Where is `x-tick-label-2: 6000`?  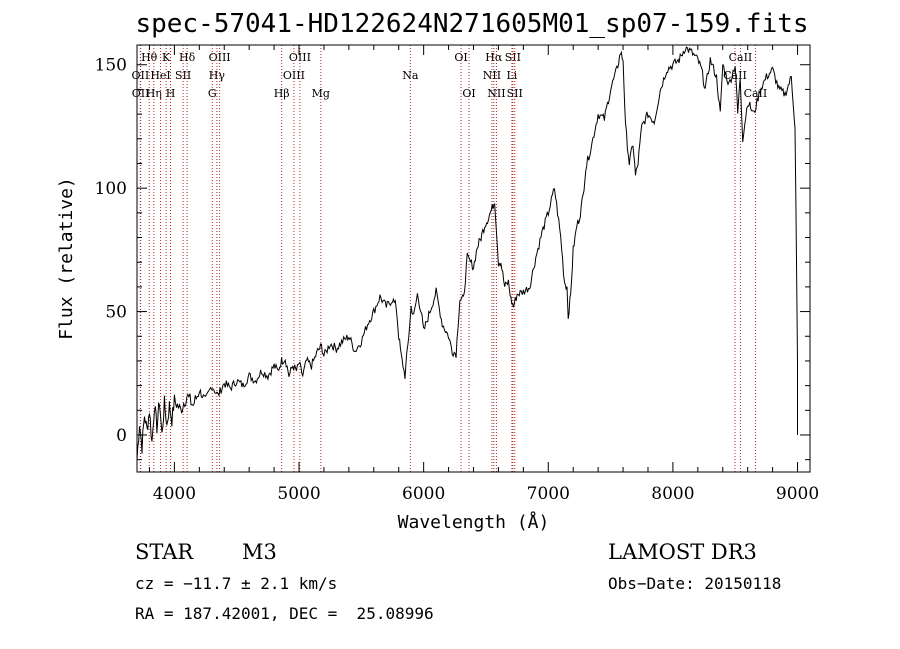
x-tick-label-2: 6000 is located at coordinates (423, 494).